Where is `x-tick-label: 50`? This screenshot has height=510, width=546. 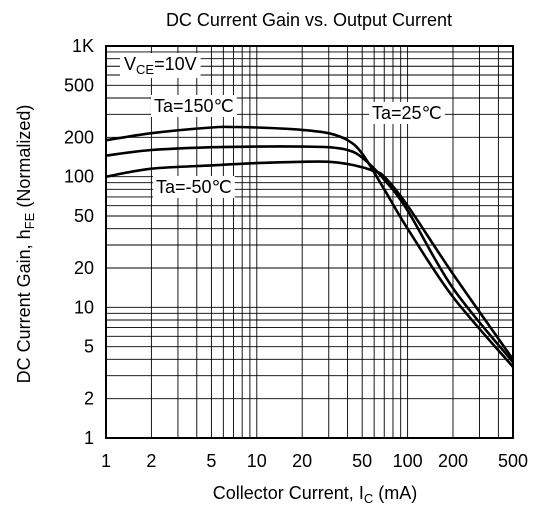
x-tick-label: 50 is located at coordinates (362, 461).